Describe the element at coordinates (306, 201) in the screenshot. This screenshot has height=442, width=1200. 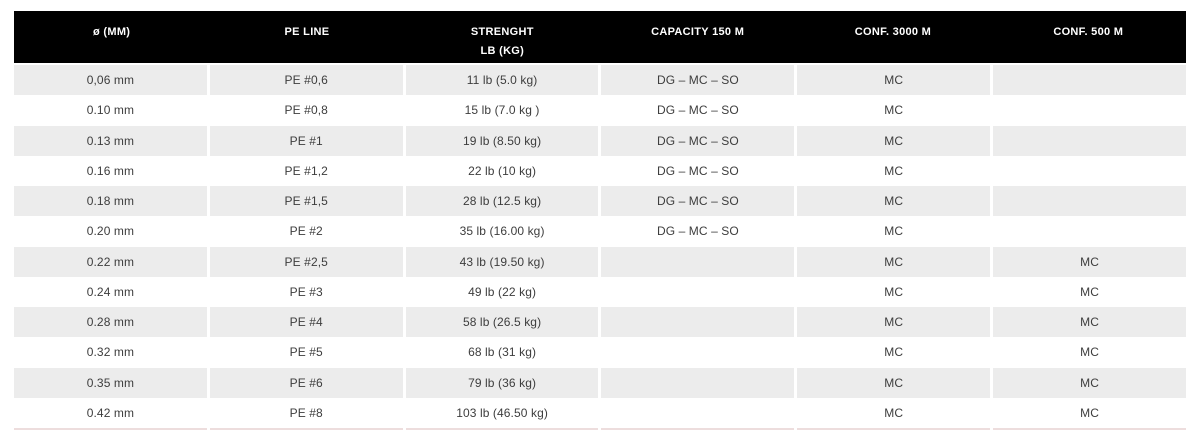
I see `cell-pe-line: PE #1,5` at that location.